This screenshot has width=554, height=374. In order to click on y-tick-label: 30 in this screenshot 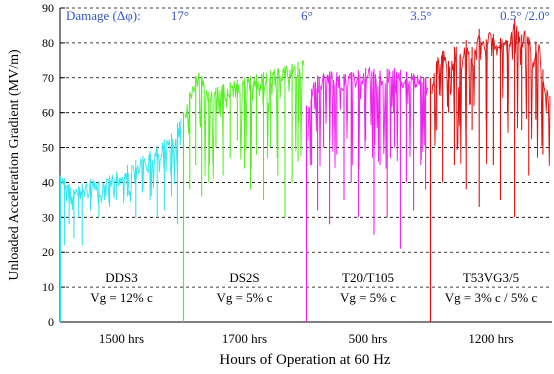, I will do `click(48, 217)`.